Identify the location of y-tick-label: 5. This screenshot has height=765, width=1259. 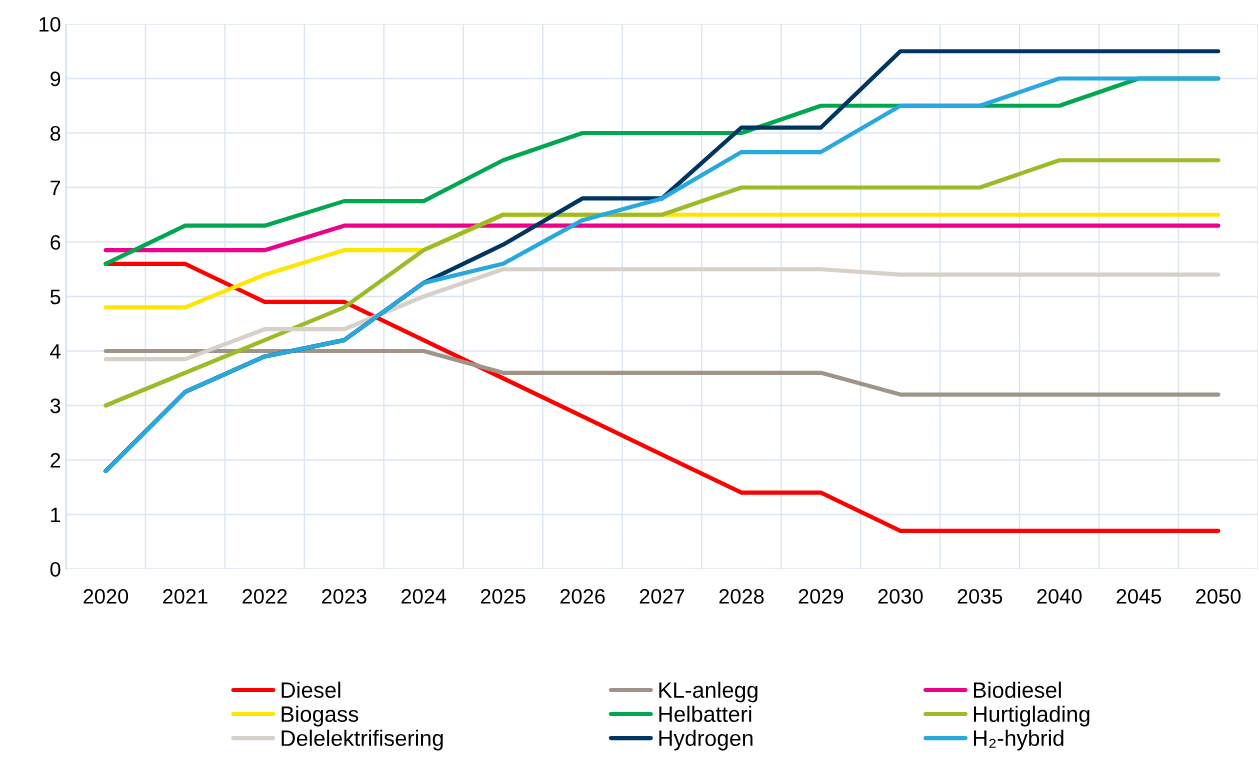
(55, 297).